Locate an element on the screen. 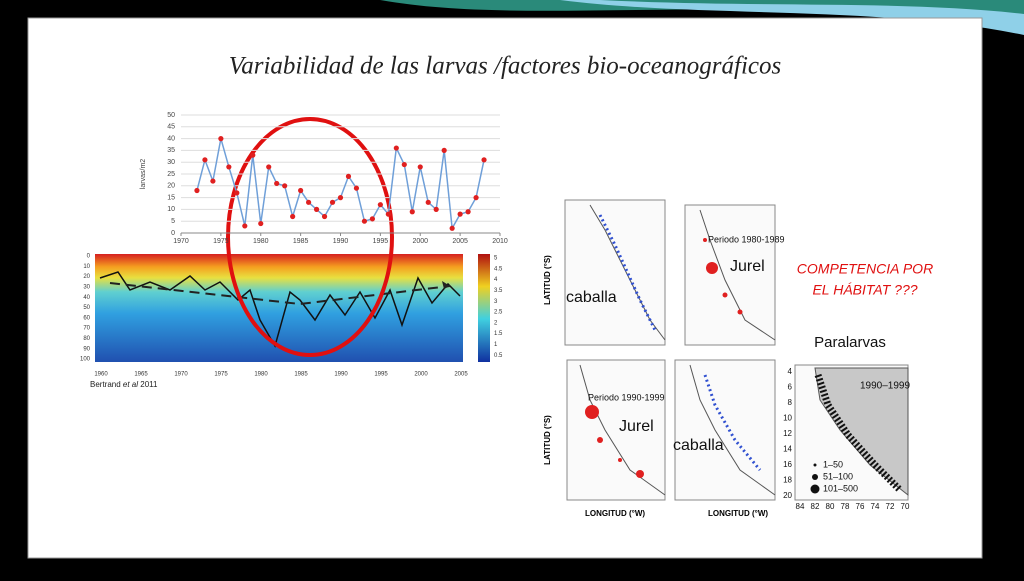  map-x-label: 78 is located at coordinates (845, 506).